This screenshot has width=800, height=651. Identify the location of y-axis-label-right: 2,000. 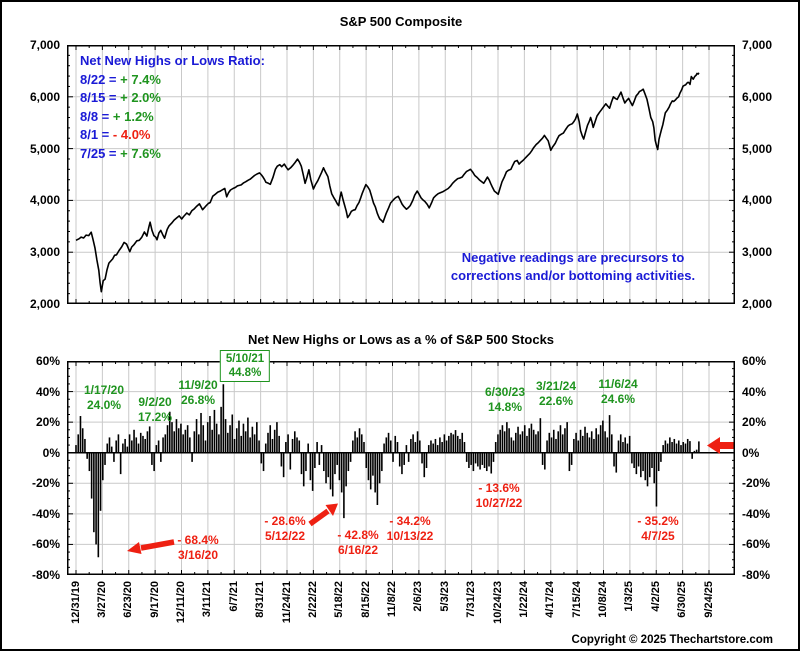
(757, 304).